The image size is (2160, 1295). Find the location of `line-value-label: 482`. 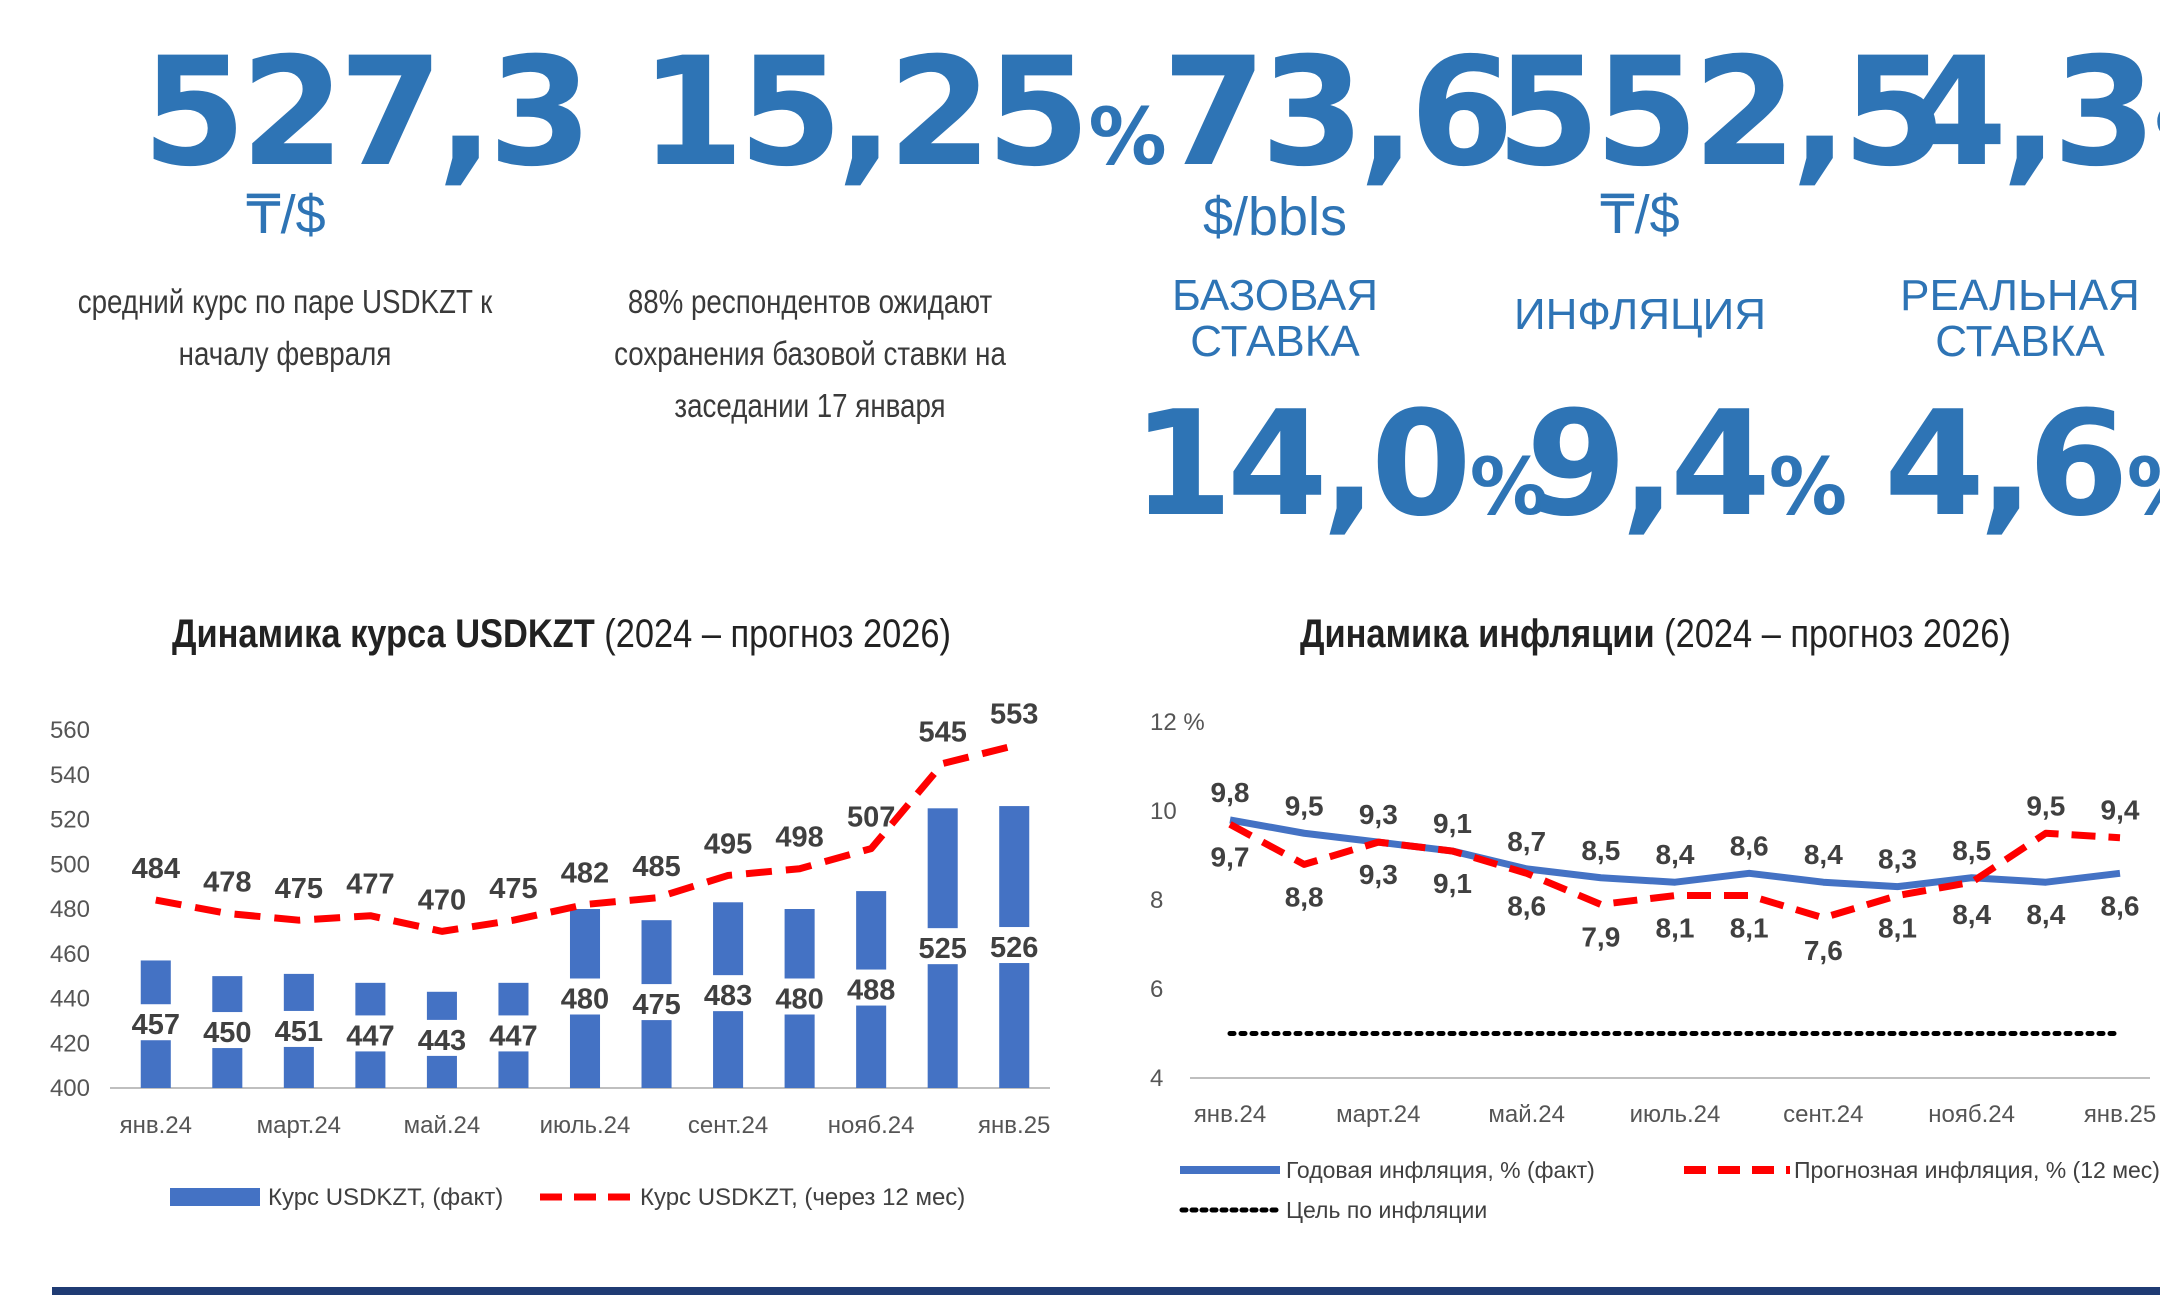

line-value-label: 482 is located at coordinates (585, 874).